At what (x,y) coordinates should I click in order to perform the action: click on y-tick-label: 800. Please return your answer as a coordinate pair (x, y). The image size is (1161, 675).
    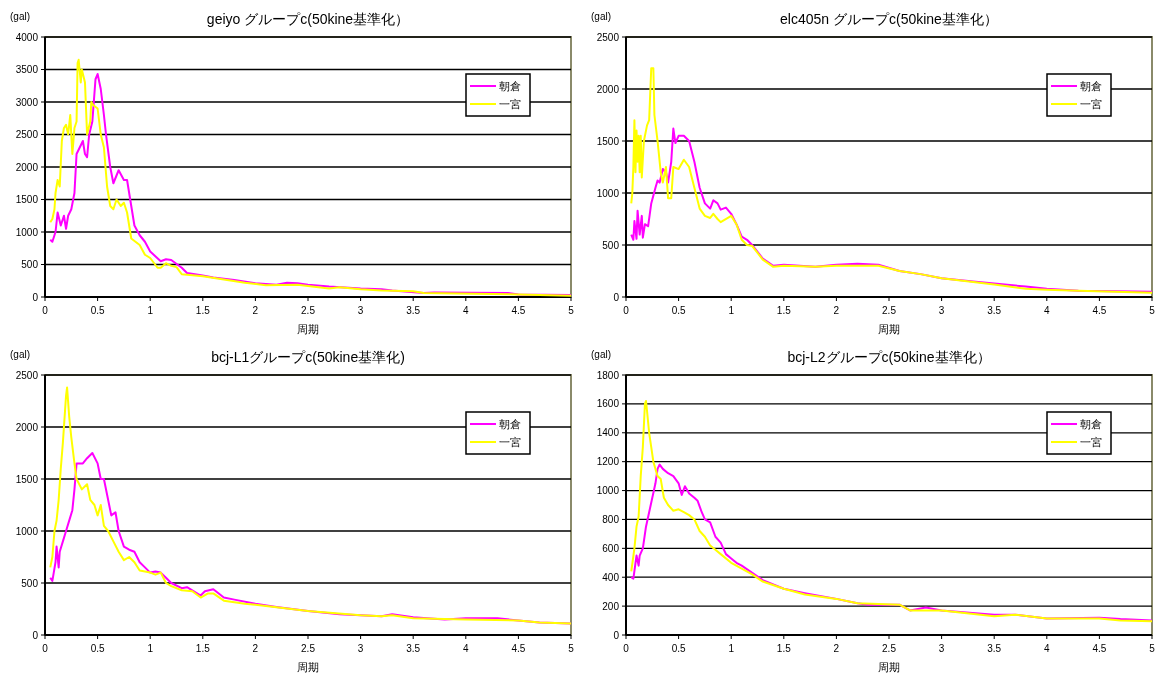
    Looking at the image, I should click on (611, 519).